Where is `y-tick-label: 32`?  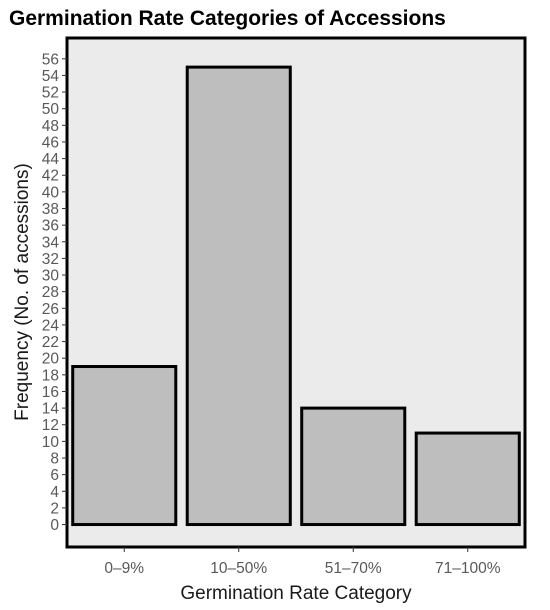
y-tick-label: 32 is located at coordinates (50, 259).